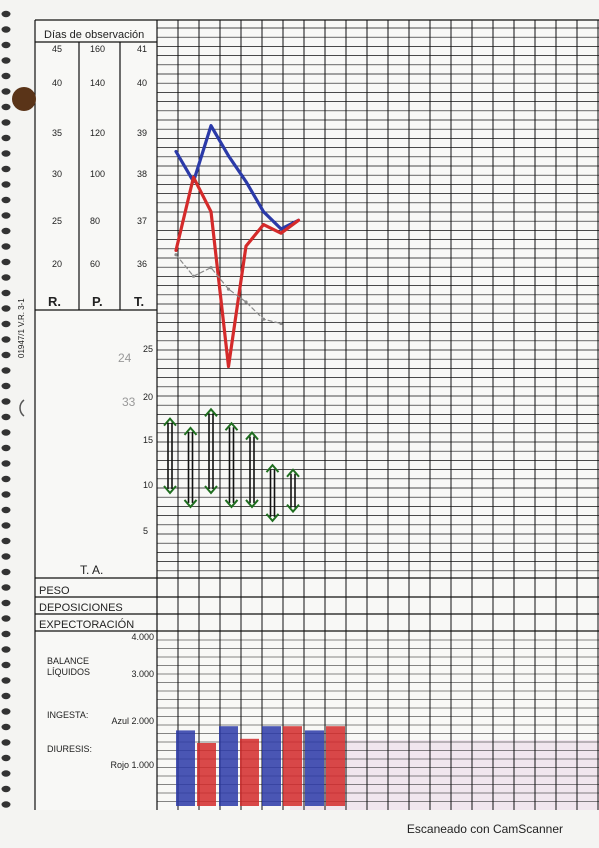 Image resolution: width=599 pixels, height=848 pixels. Describe the element at coordinates (142, 174) in the screenshot. I see `scale-label: 38` at that location.